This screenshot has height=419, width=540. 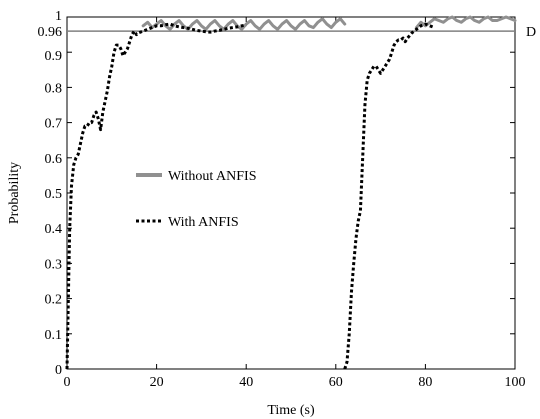 What do you see at coordinates (246, 382) in the screenshot?
I see `x-tick-label: 40` at bounding box center [246, 382].